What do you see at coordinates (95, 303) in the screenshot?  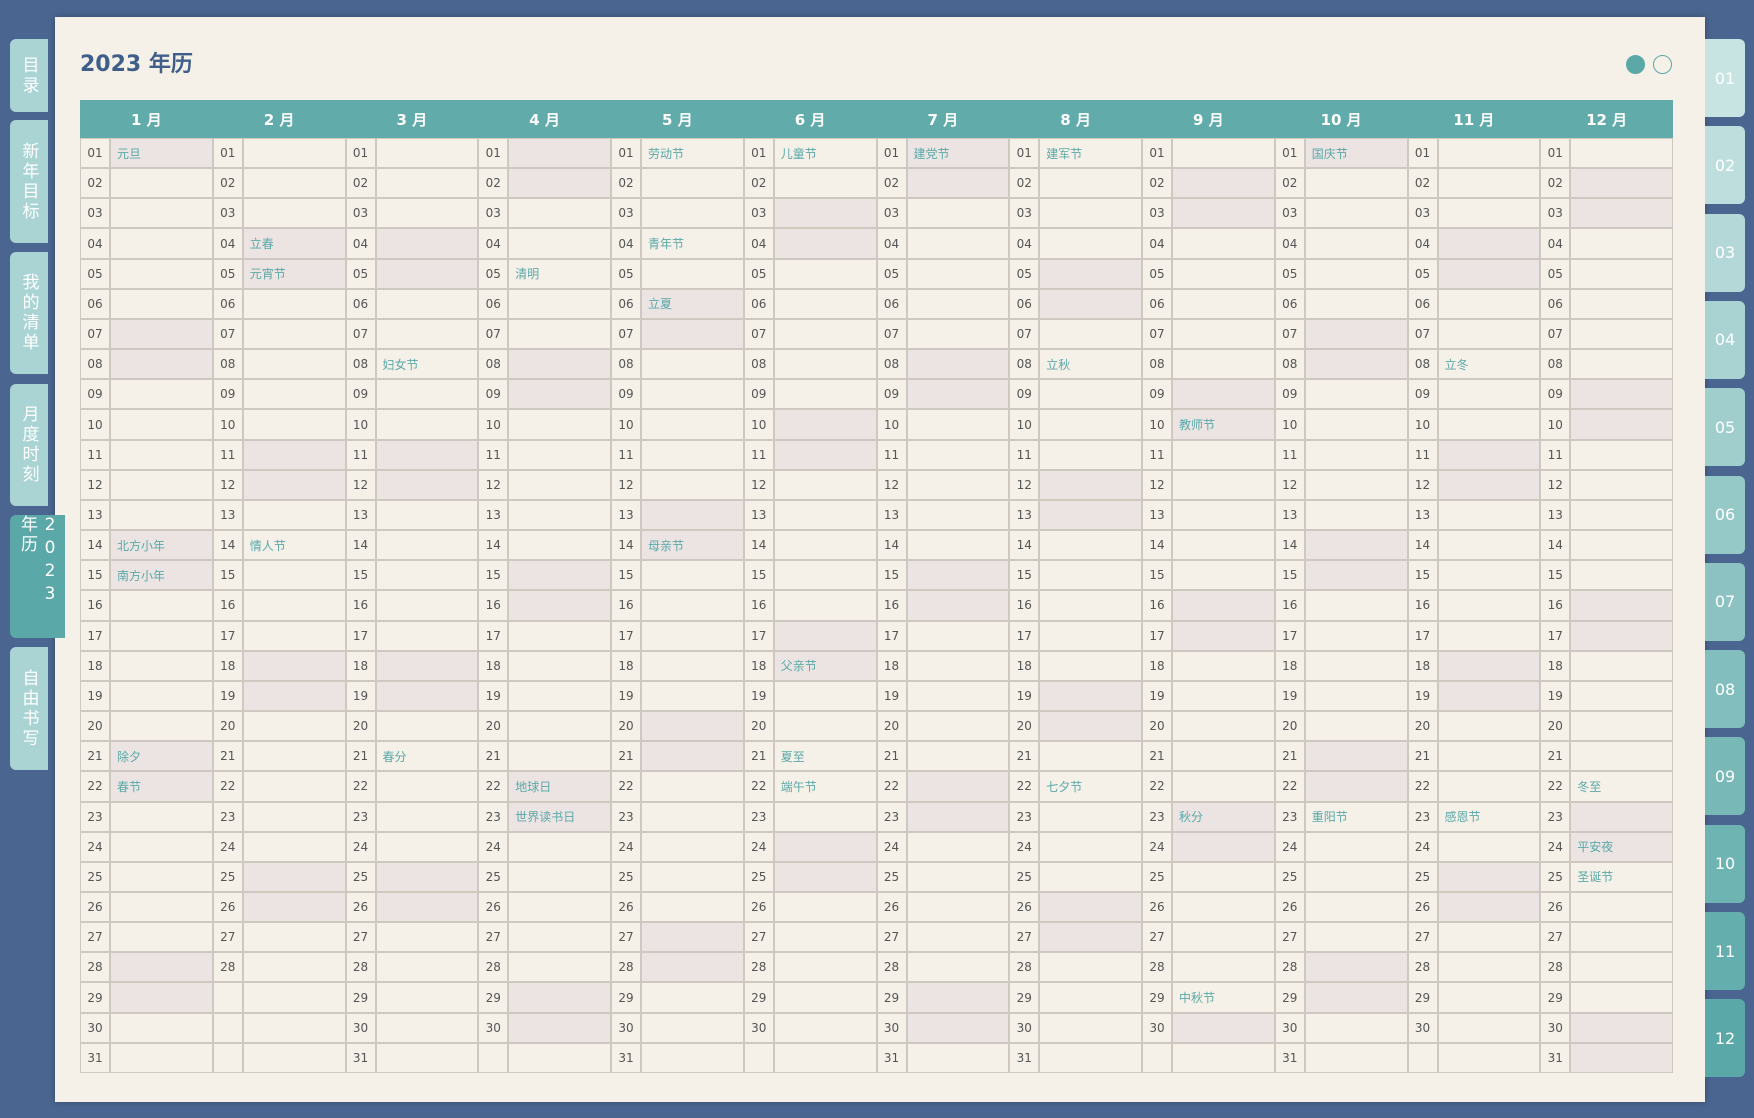 I see `day-number: 06` at bounding box center [95, 303].